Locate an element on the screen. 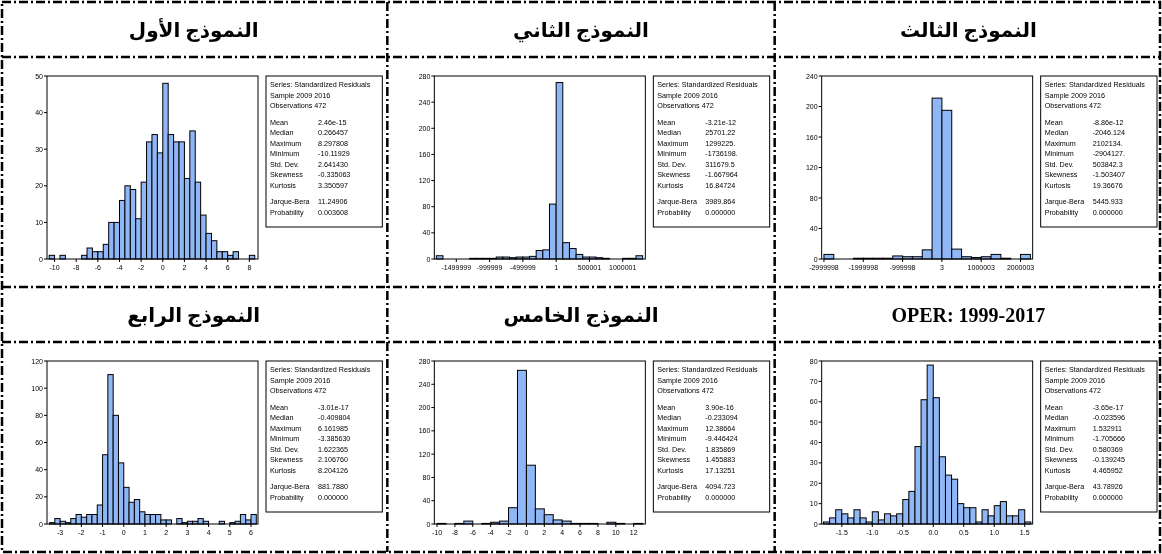 The image size is (1162, 554). chart-title: OPER: 1999-2017 is located at coordinates (968, 314).